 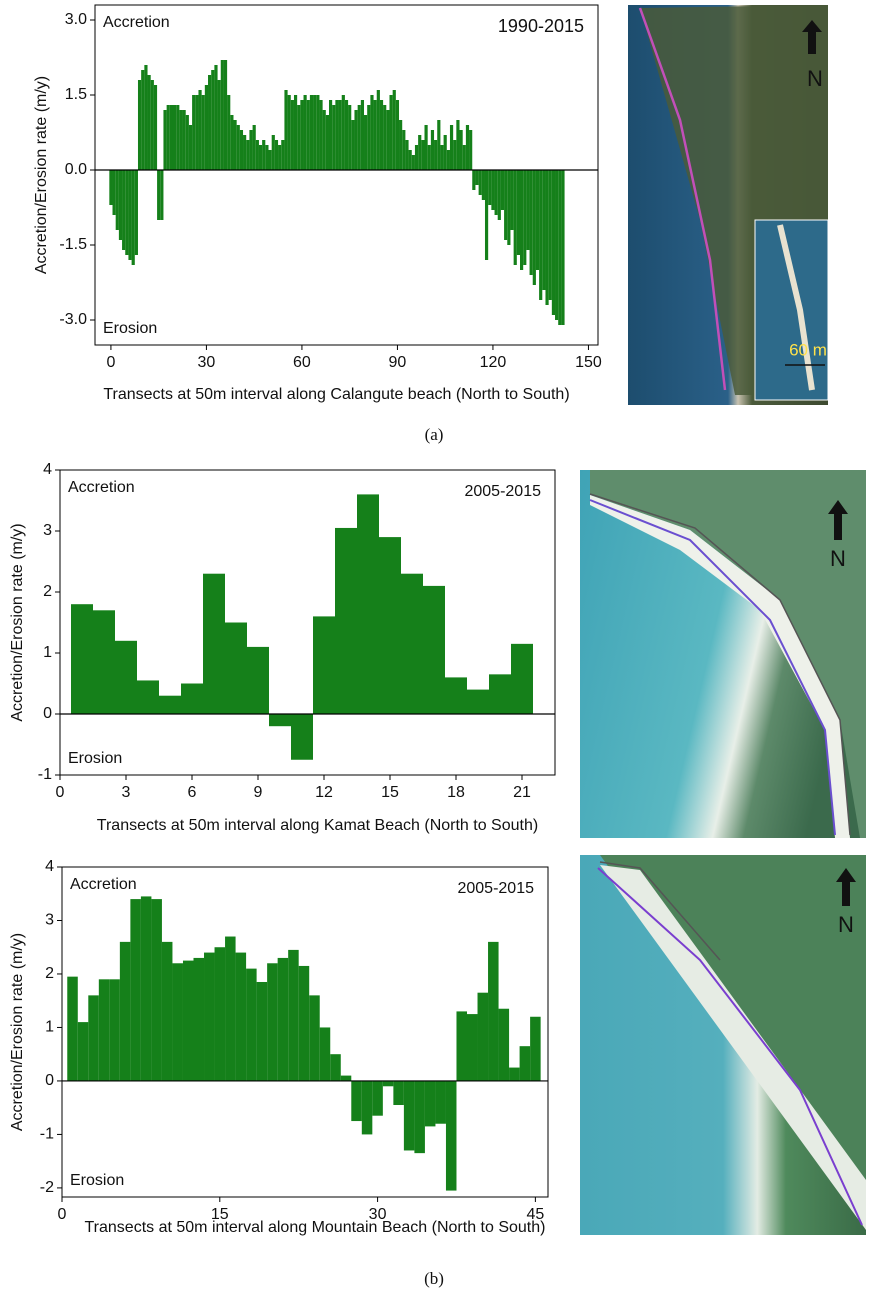 What do you see at coordinates (258, 792) in the screenshot?
I see `x-tick-label: 9` at bounding box center [258, 792].